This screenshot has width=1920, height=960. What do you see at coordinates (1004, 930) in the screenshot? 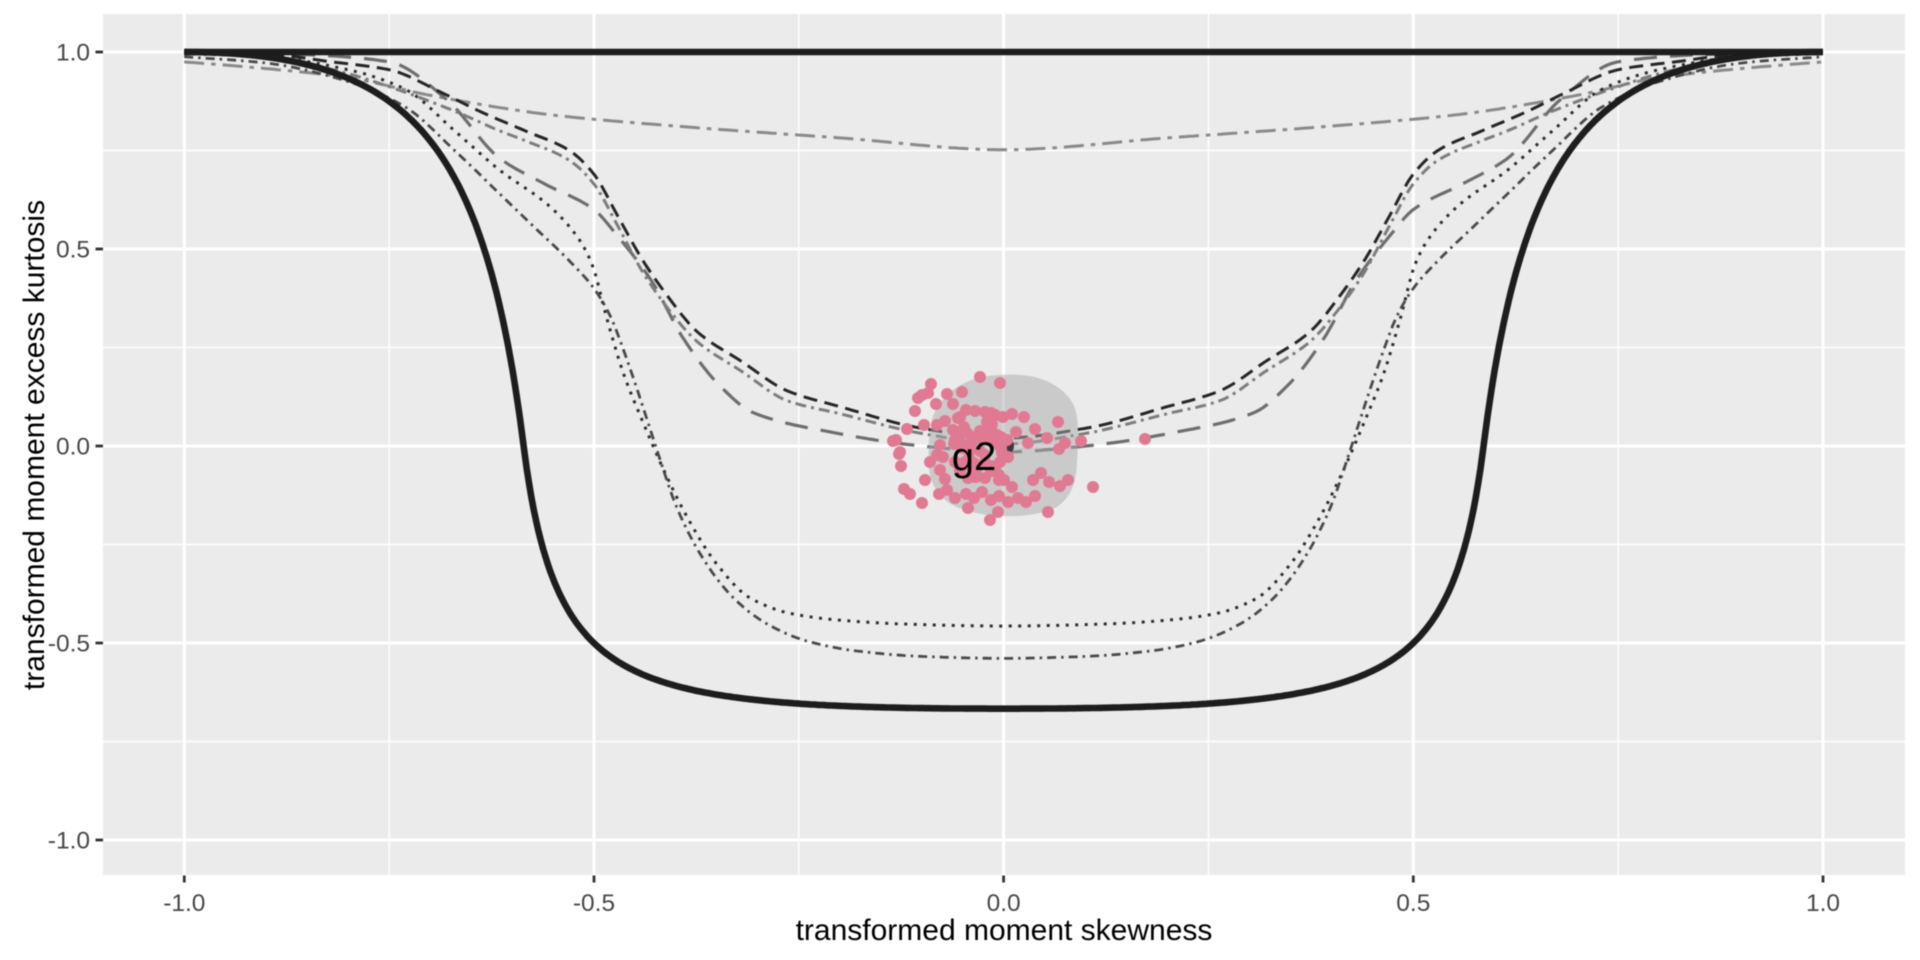
I see `svg-text: transformed moment skewness` at bounding box center [1004, 930].